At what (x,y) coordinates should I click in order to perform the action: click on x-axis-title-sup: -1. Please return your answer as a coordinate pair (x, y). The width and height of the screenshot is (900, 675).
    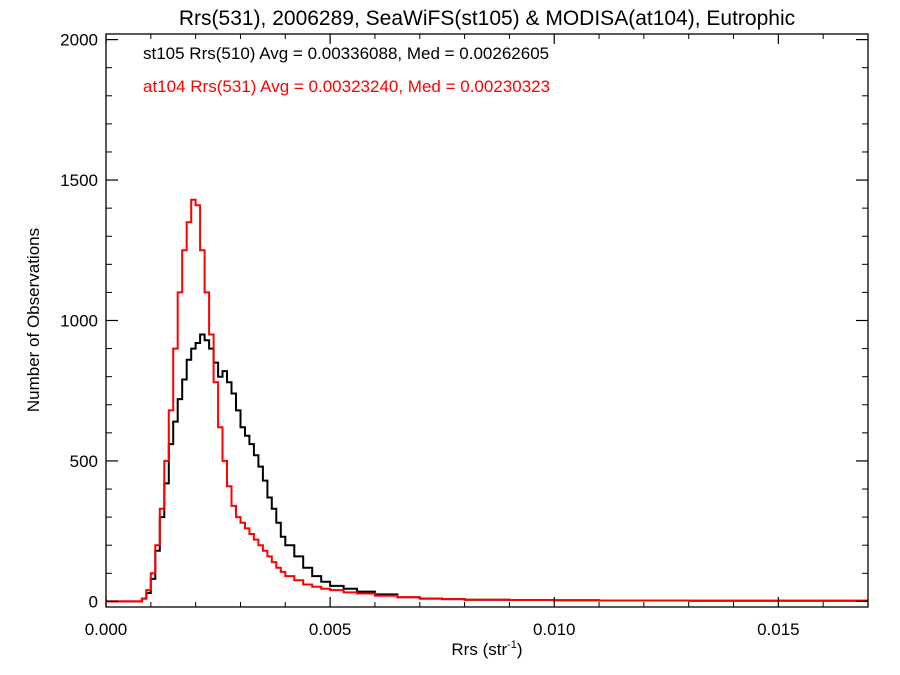
    Looking at the image, I should click on (512, 645).